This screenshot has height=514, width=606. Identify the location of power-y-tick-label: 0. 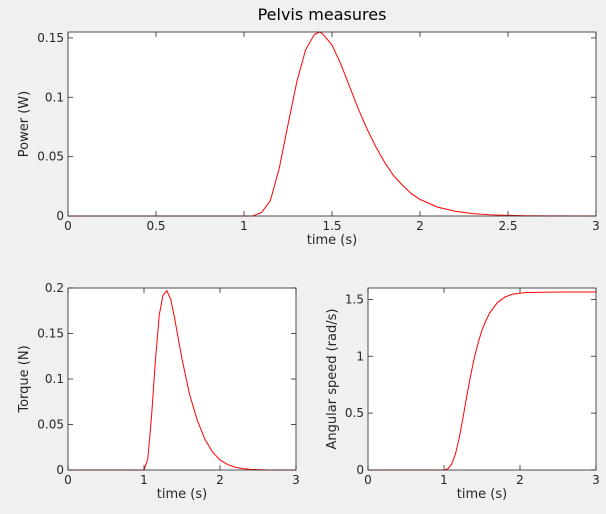
(60, 216).